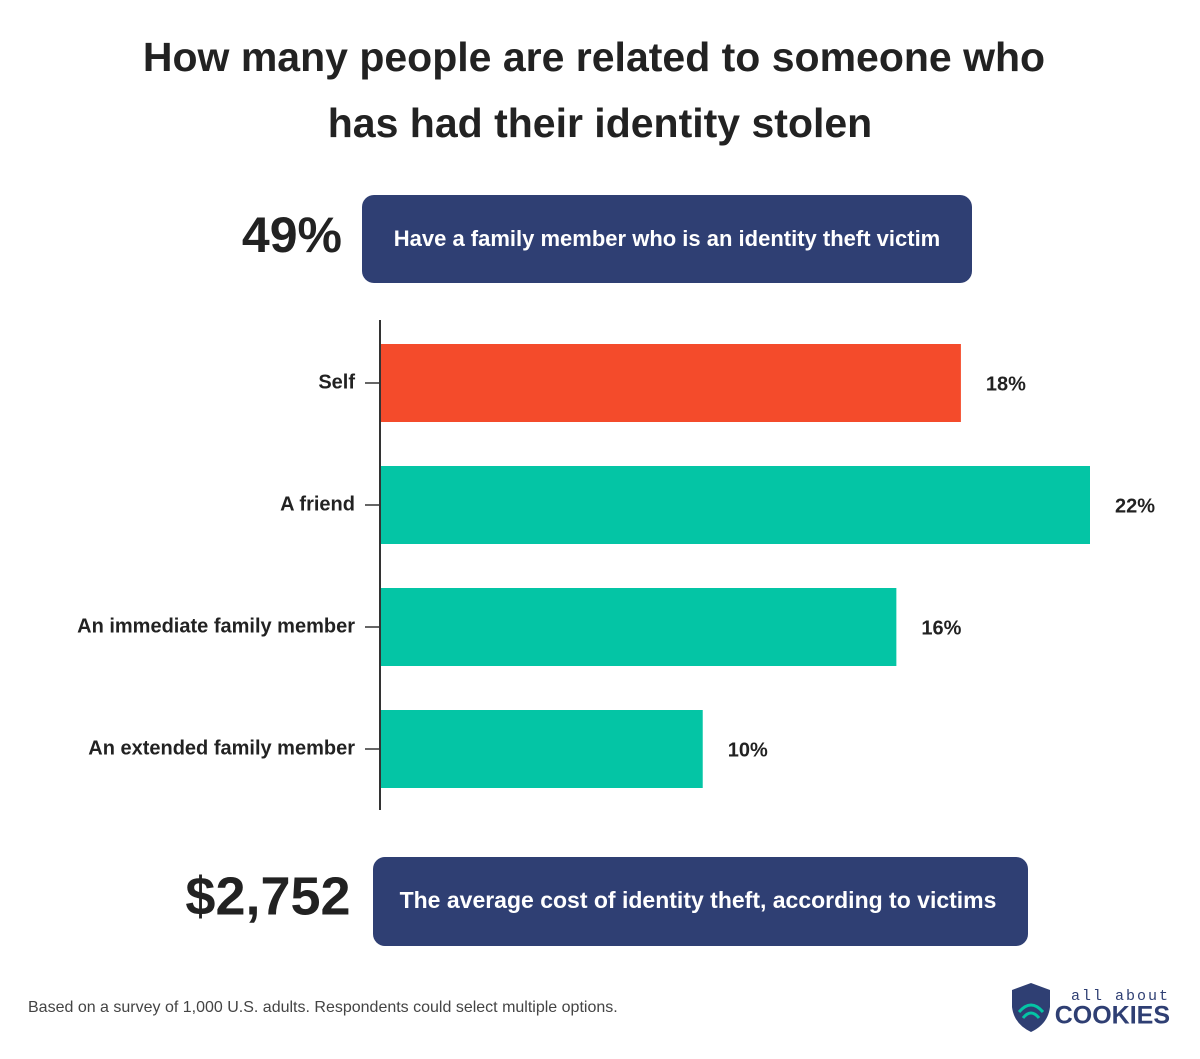 The width and height of the screenshot is (1200, 1059). Describe the element at coordinates (941, 628) in the screenshot. I see `value-label: 16%` at that location.